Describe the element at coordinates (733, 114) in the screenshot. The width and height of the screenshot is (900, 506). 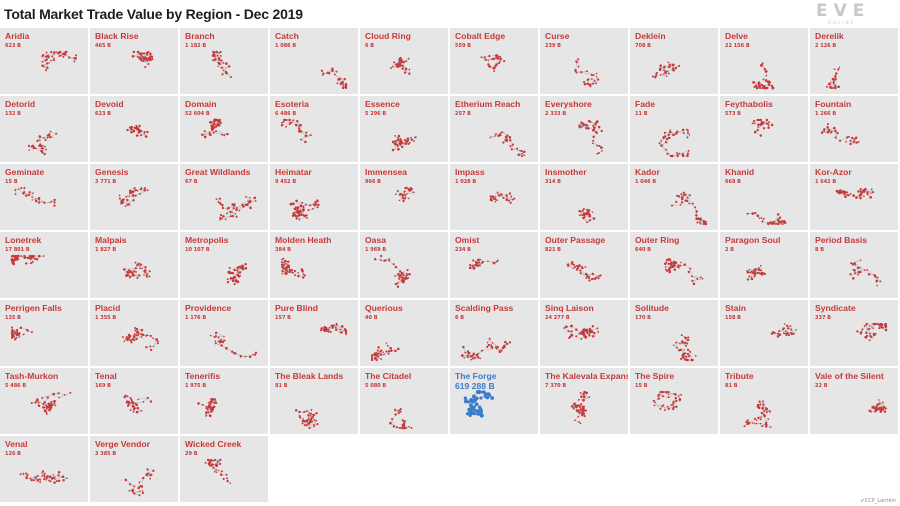
I see `trade-value-label: 573 B` at that location.